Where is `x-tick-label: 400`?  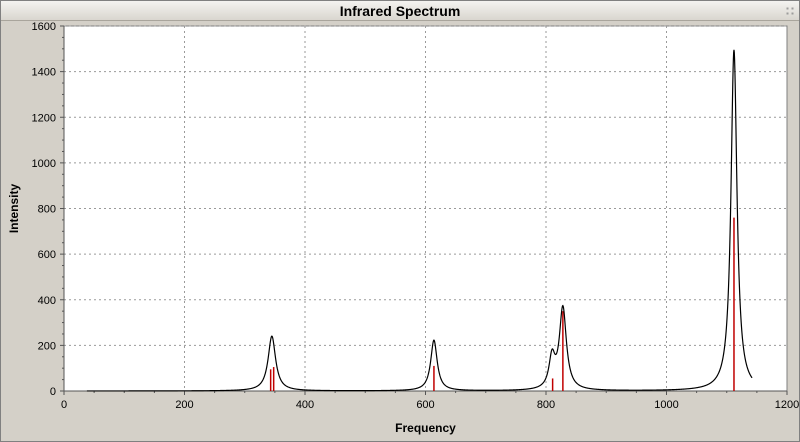 x-tick-label: 400 is located at coordinates (305, 405).